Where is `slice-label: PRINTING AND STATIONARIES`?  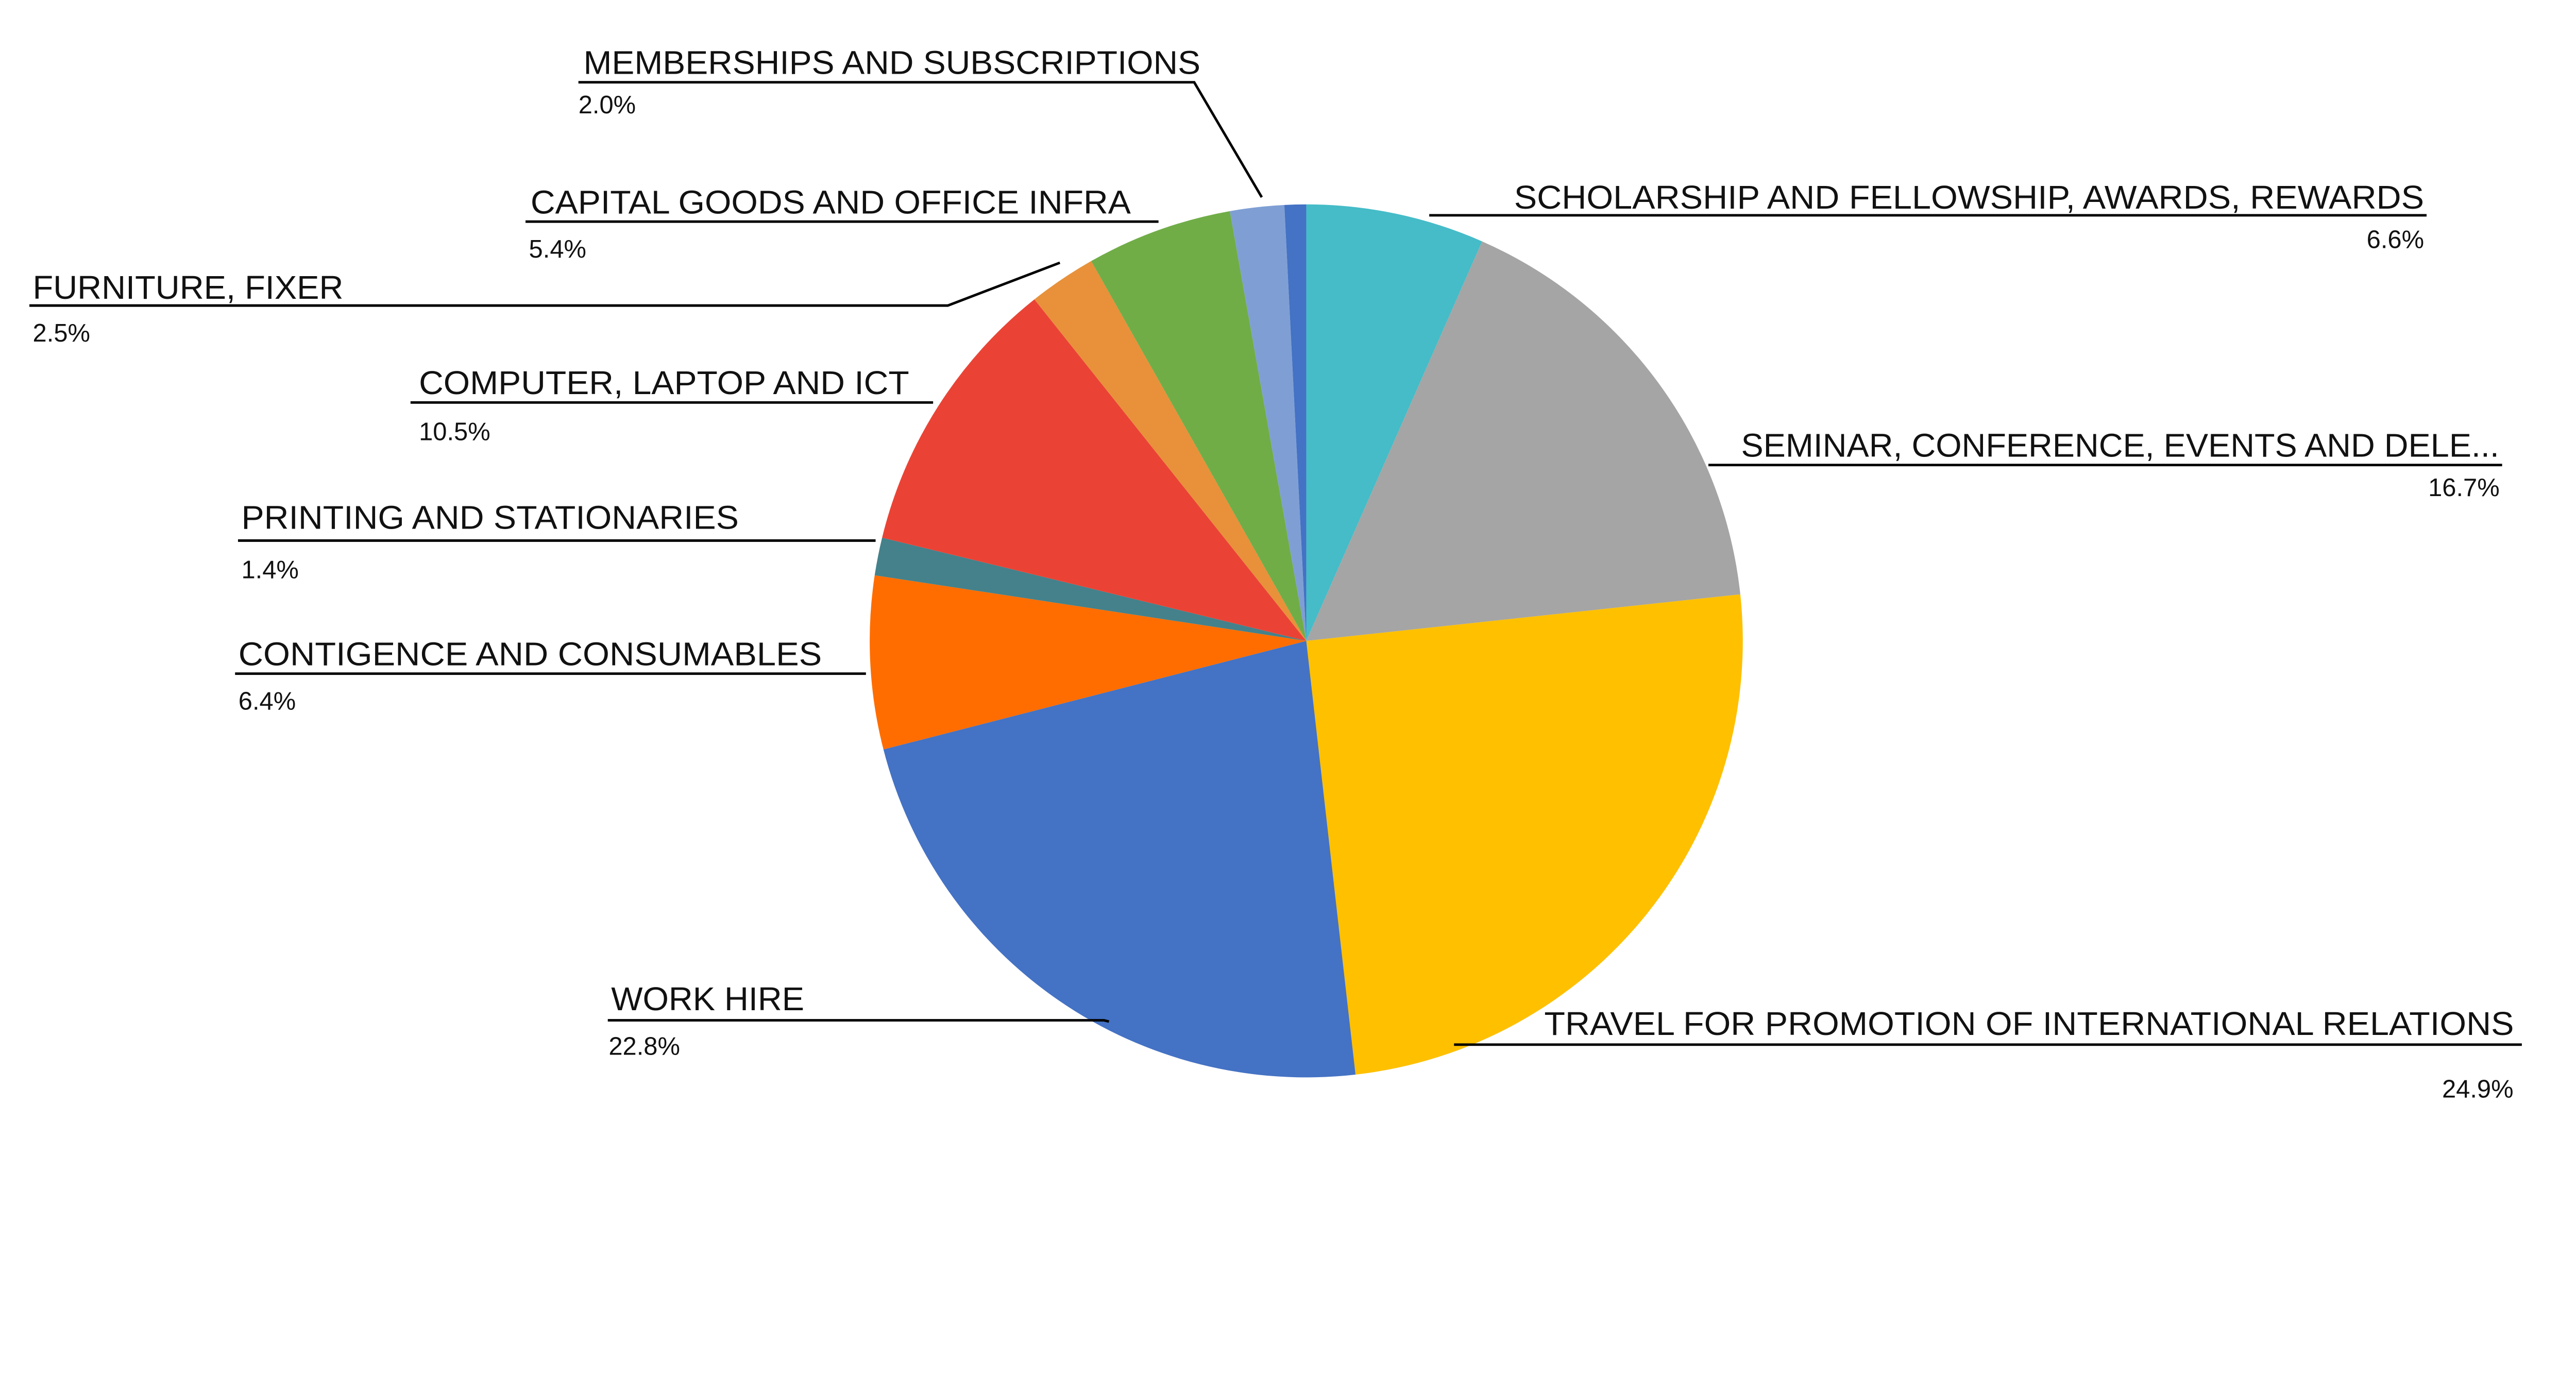 slice-label: PRINTING AND STATIONARIES is located at coordinates (489, 518).